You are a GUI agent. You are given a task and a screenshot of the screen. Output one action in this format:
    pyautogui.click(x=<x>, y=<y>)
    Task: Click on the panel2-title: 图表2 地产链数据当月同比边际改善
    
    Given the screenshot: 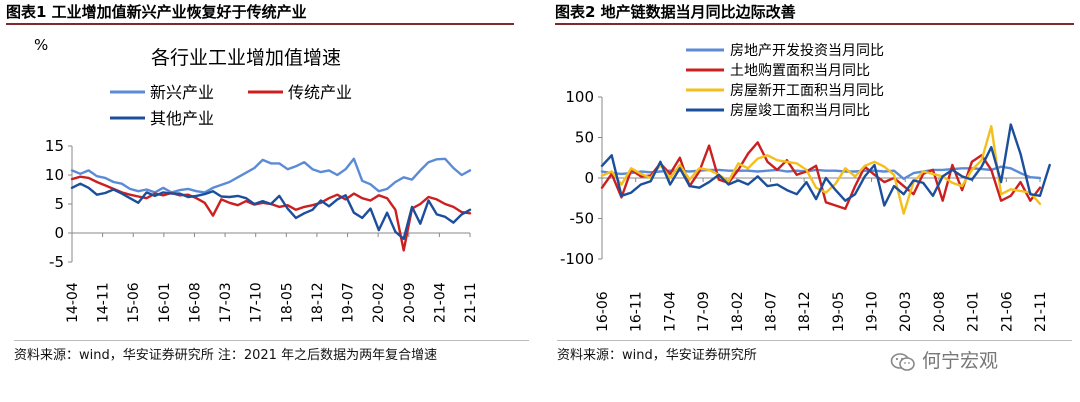 What is the action you would take?
    pyautogui.click(x=814, y=12)
    